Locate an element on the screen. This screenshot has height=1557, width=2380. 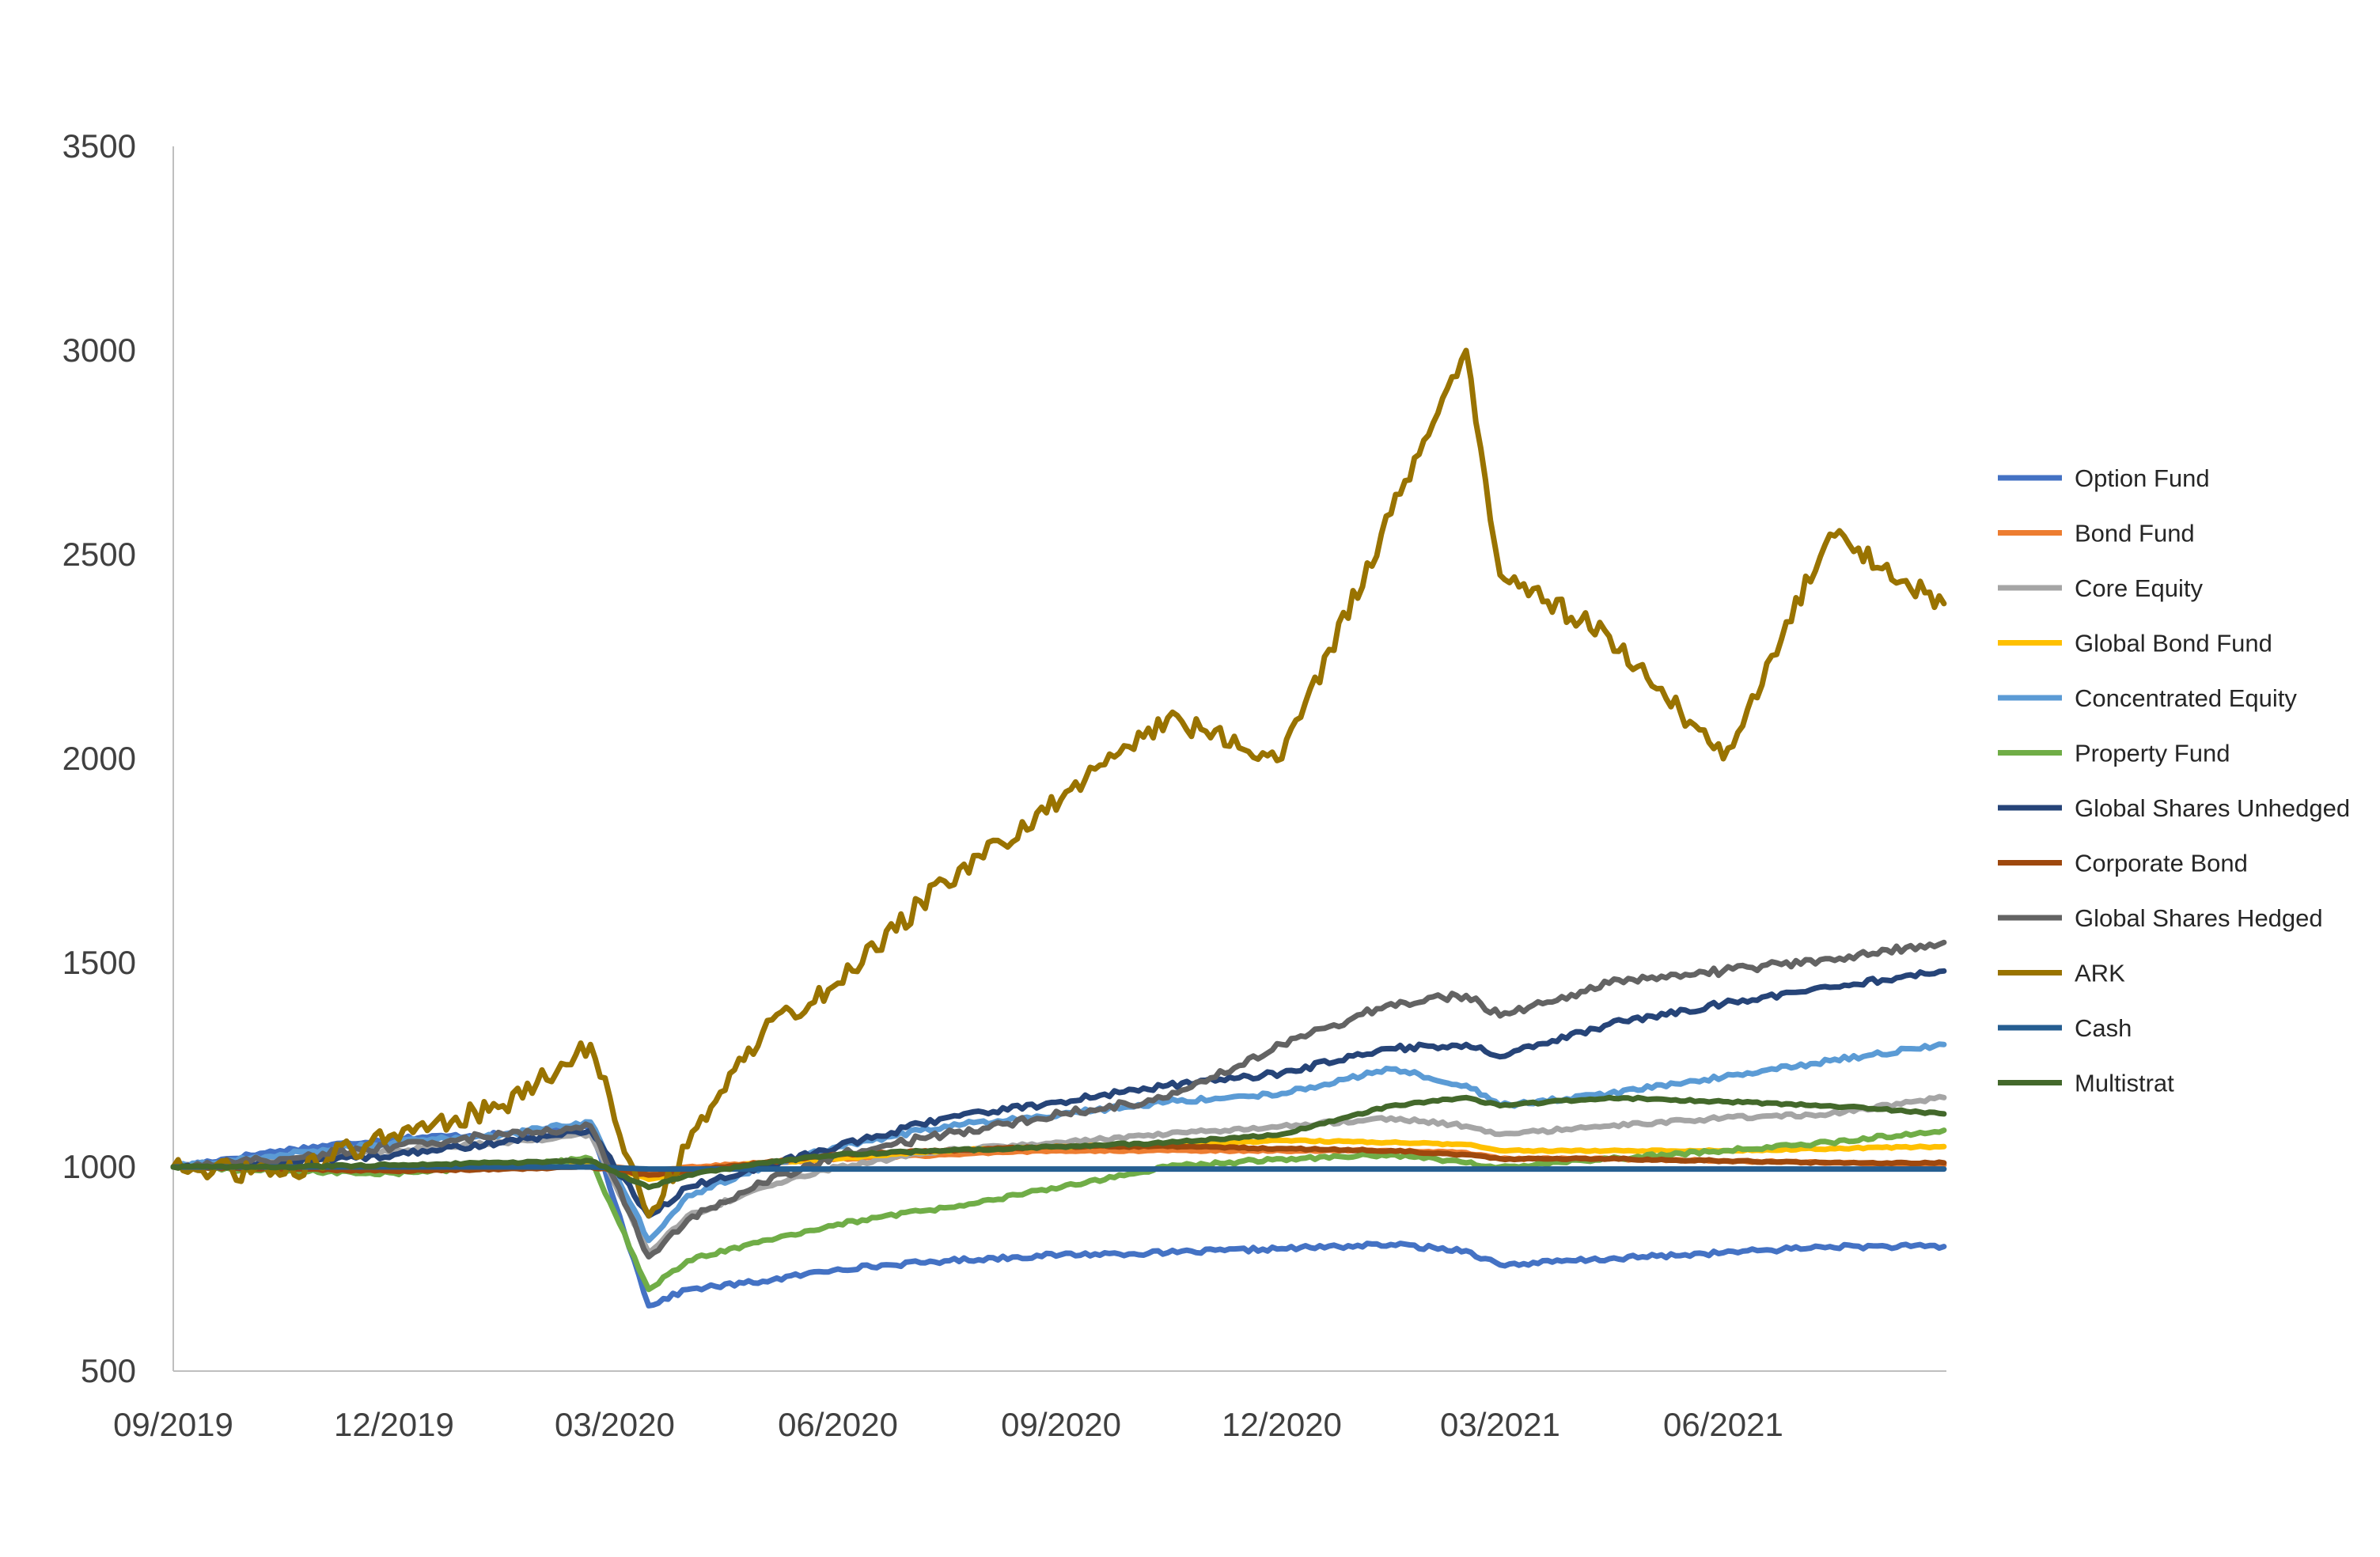
legend-label-global-shares-hedged: Global Shares Hedged is located at coordinates (2199, 918).